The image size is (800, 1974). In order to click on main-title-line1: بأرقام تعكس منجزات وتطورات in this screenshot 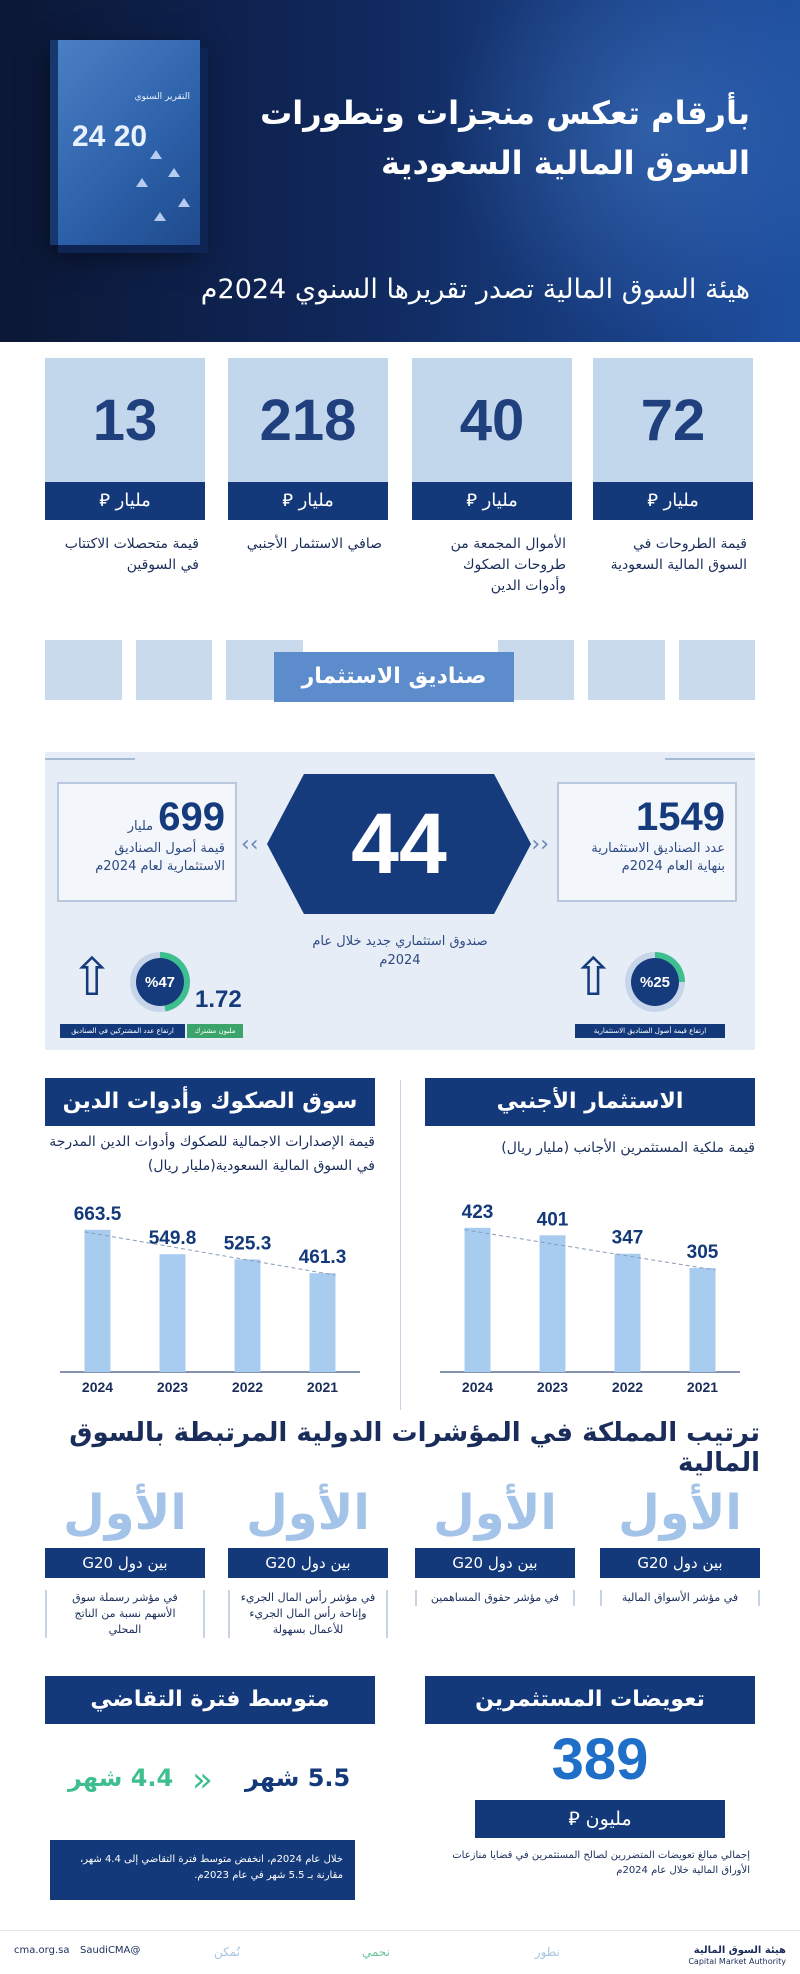, I will do `click(505, 113)`.